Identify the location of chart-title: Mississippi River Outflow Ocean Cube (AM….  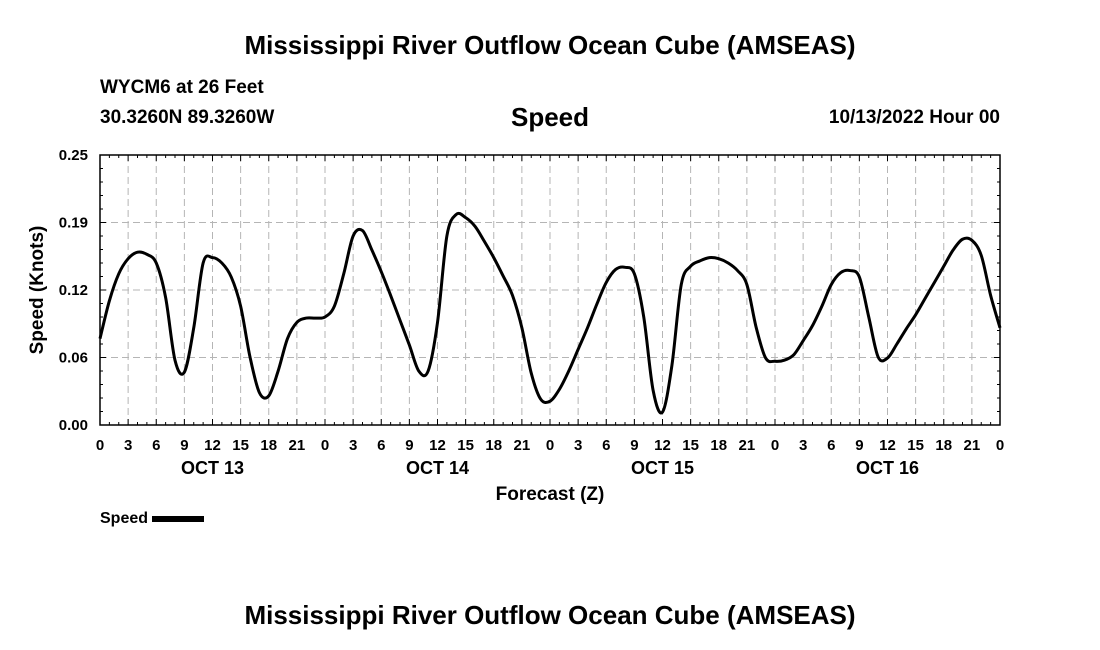
(550, 45).